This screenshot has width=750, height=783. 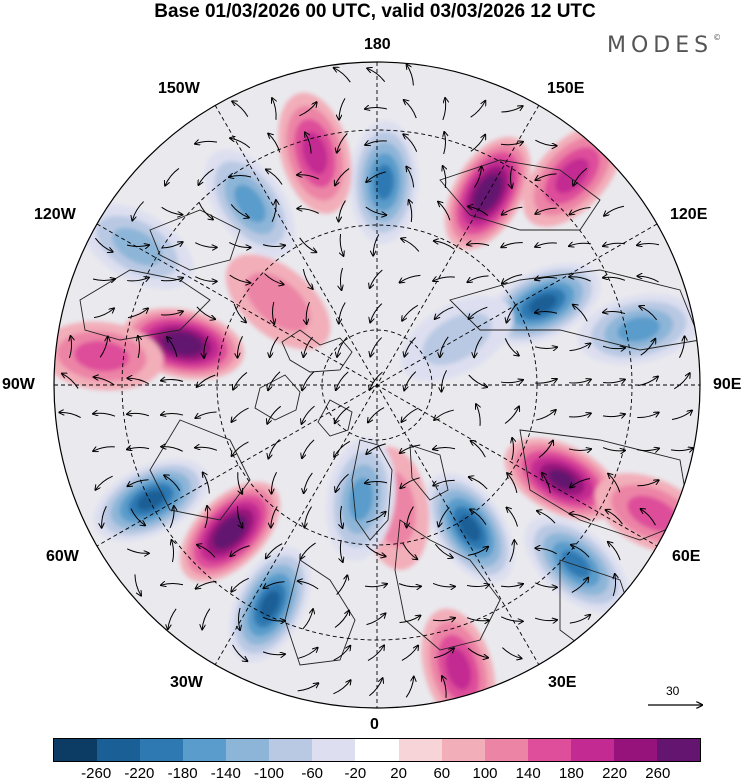 I want to click on brand-mark: ©, so click(x=717, y=37).